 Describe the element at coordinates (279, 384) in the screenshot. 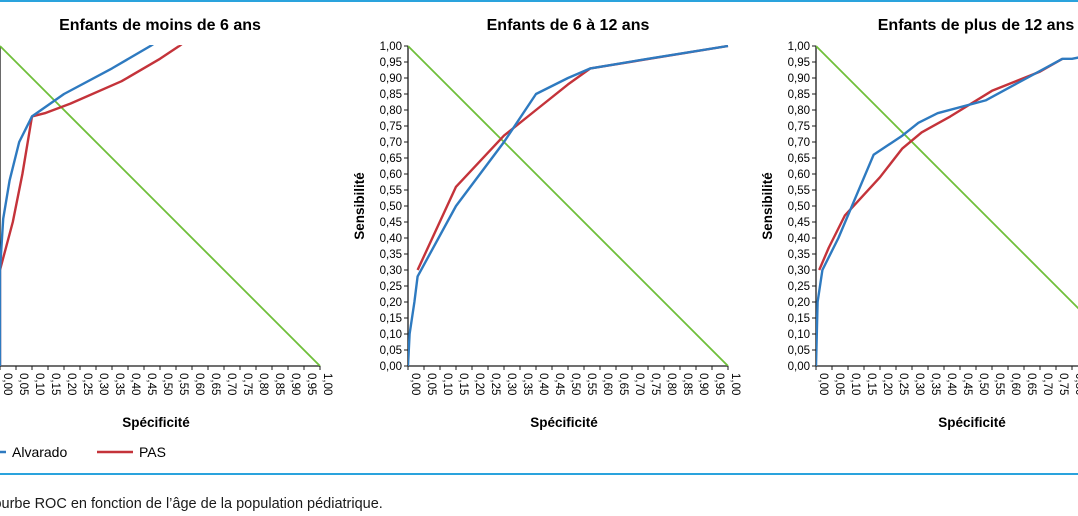

I see `x-tick-label: 0,85` at that location.